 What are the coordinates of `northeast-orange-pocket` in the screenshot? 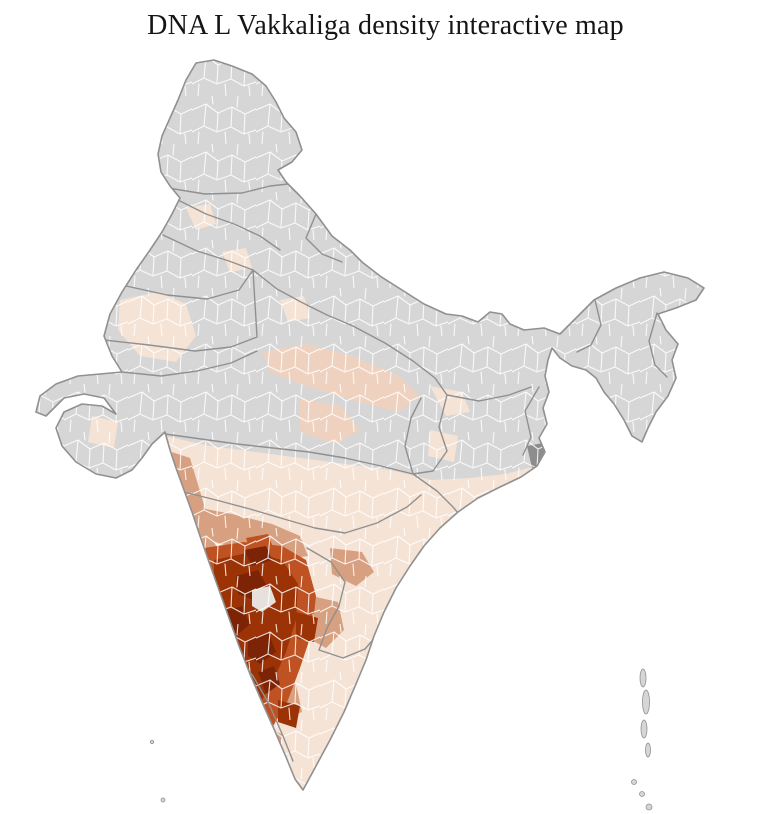 It's located at (697, 315).